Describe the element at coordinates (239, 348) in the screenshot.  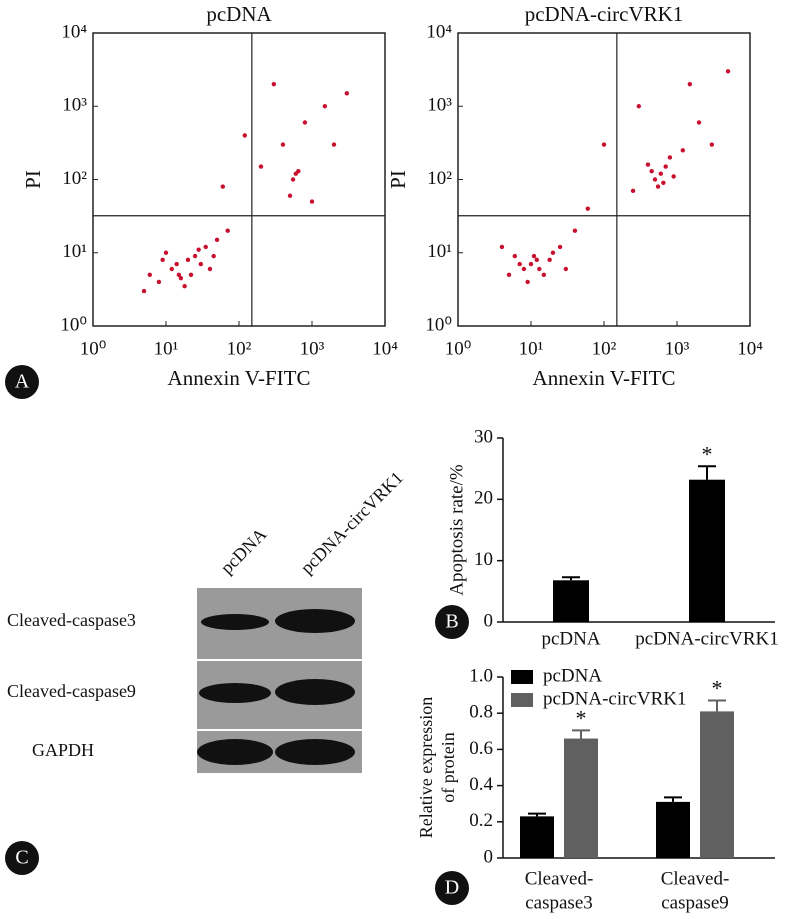
I see `x-tick-label: 10²` at that location.